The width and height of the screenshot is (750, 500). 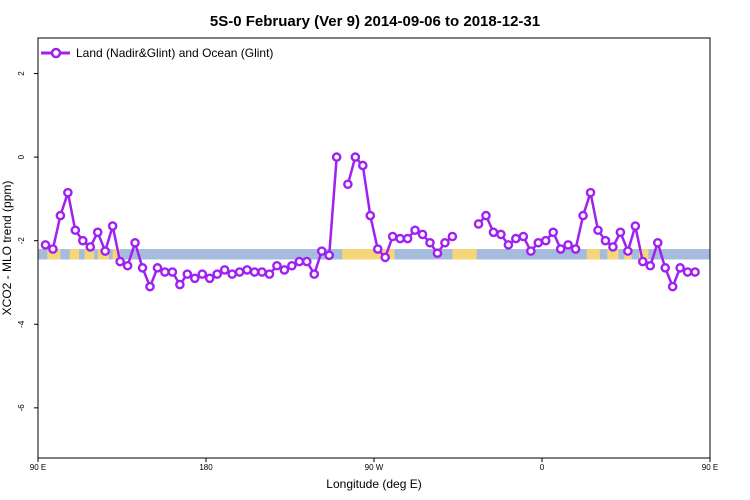 I want to click on x-axis: 90 E 180 90 W 0 90 E, so click(x=374, y=465).